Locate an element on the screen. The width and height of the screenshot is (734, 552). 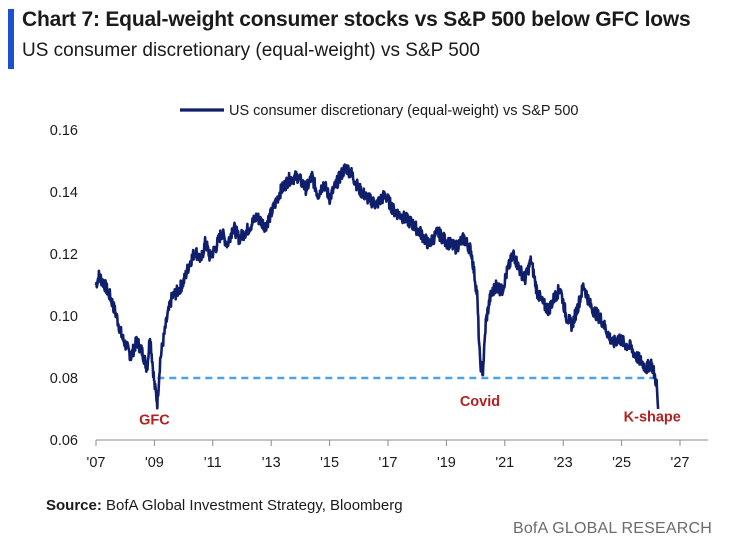
y-tick-label: 0.14 is located at coordinates (64, 193).